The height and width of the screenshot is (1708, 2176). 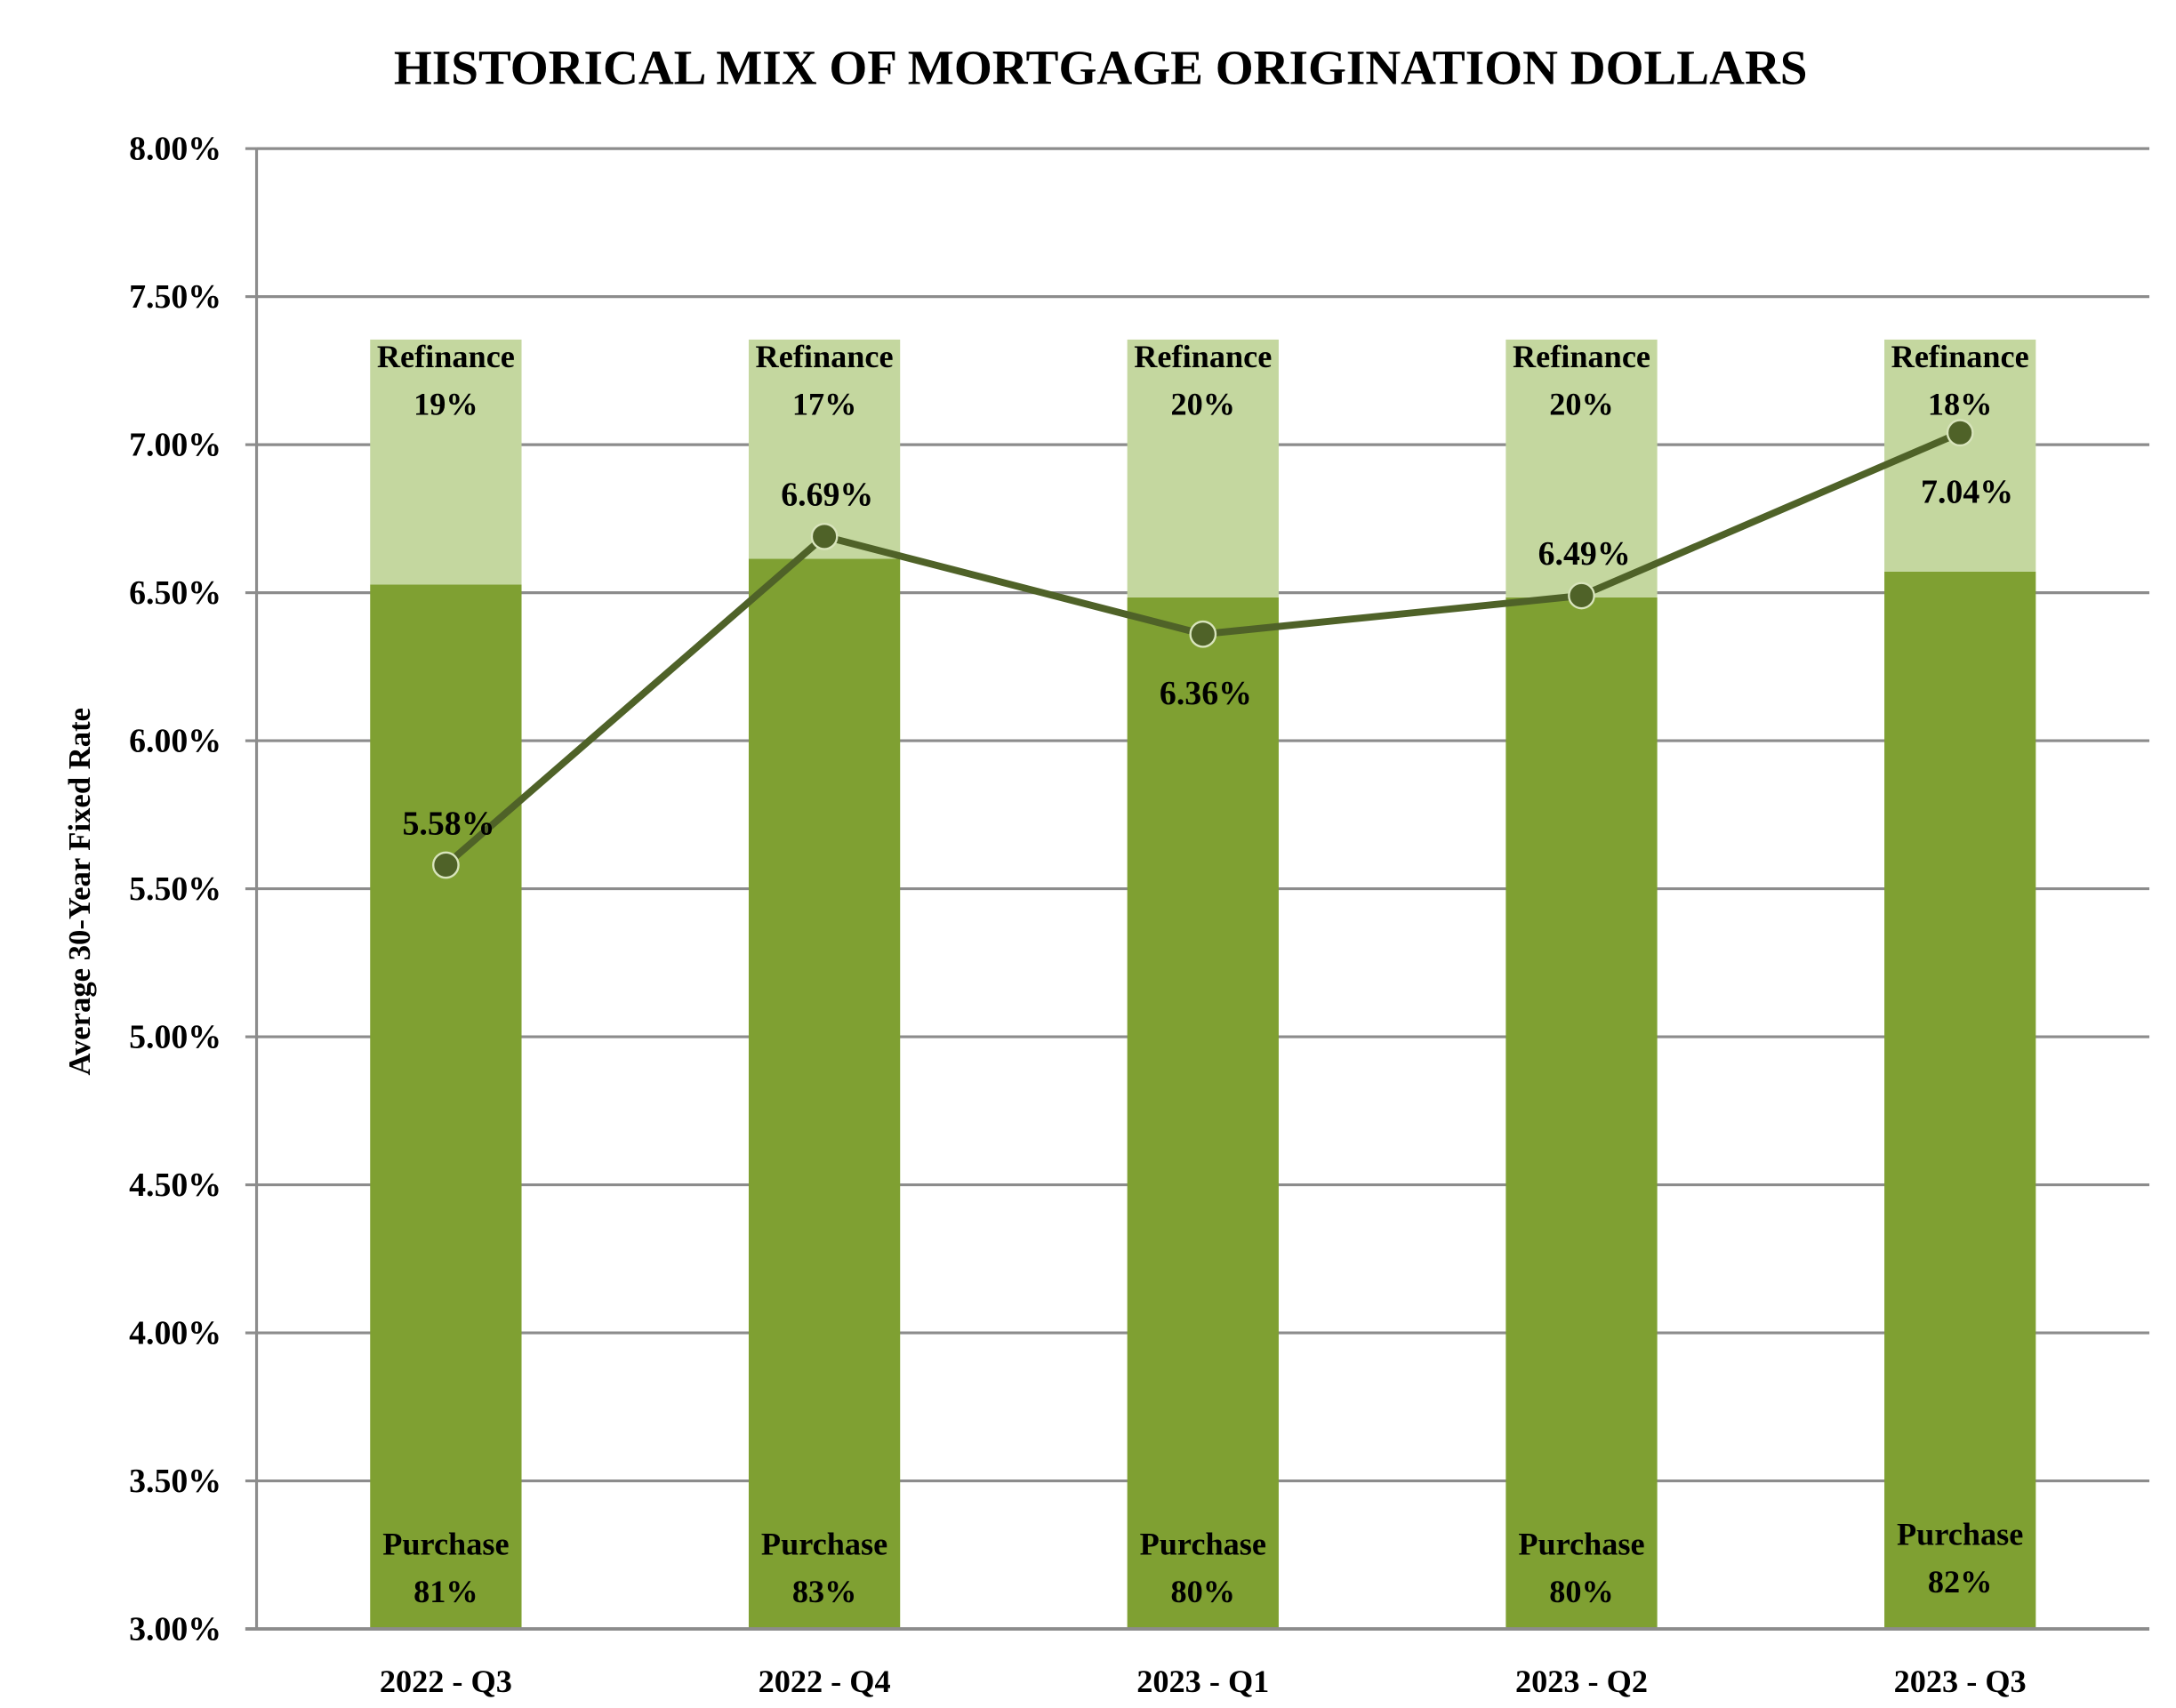 What do you see at coordinates (175, 1333) in the screenshot?
I see `y-tick-label: 4.00%` at bounding box center [175, 1333].